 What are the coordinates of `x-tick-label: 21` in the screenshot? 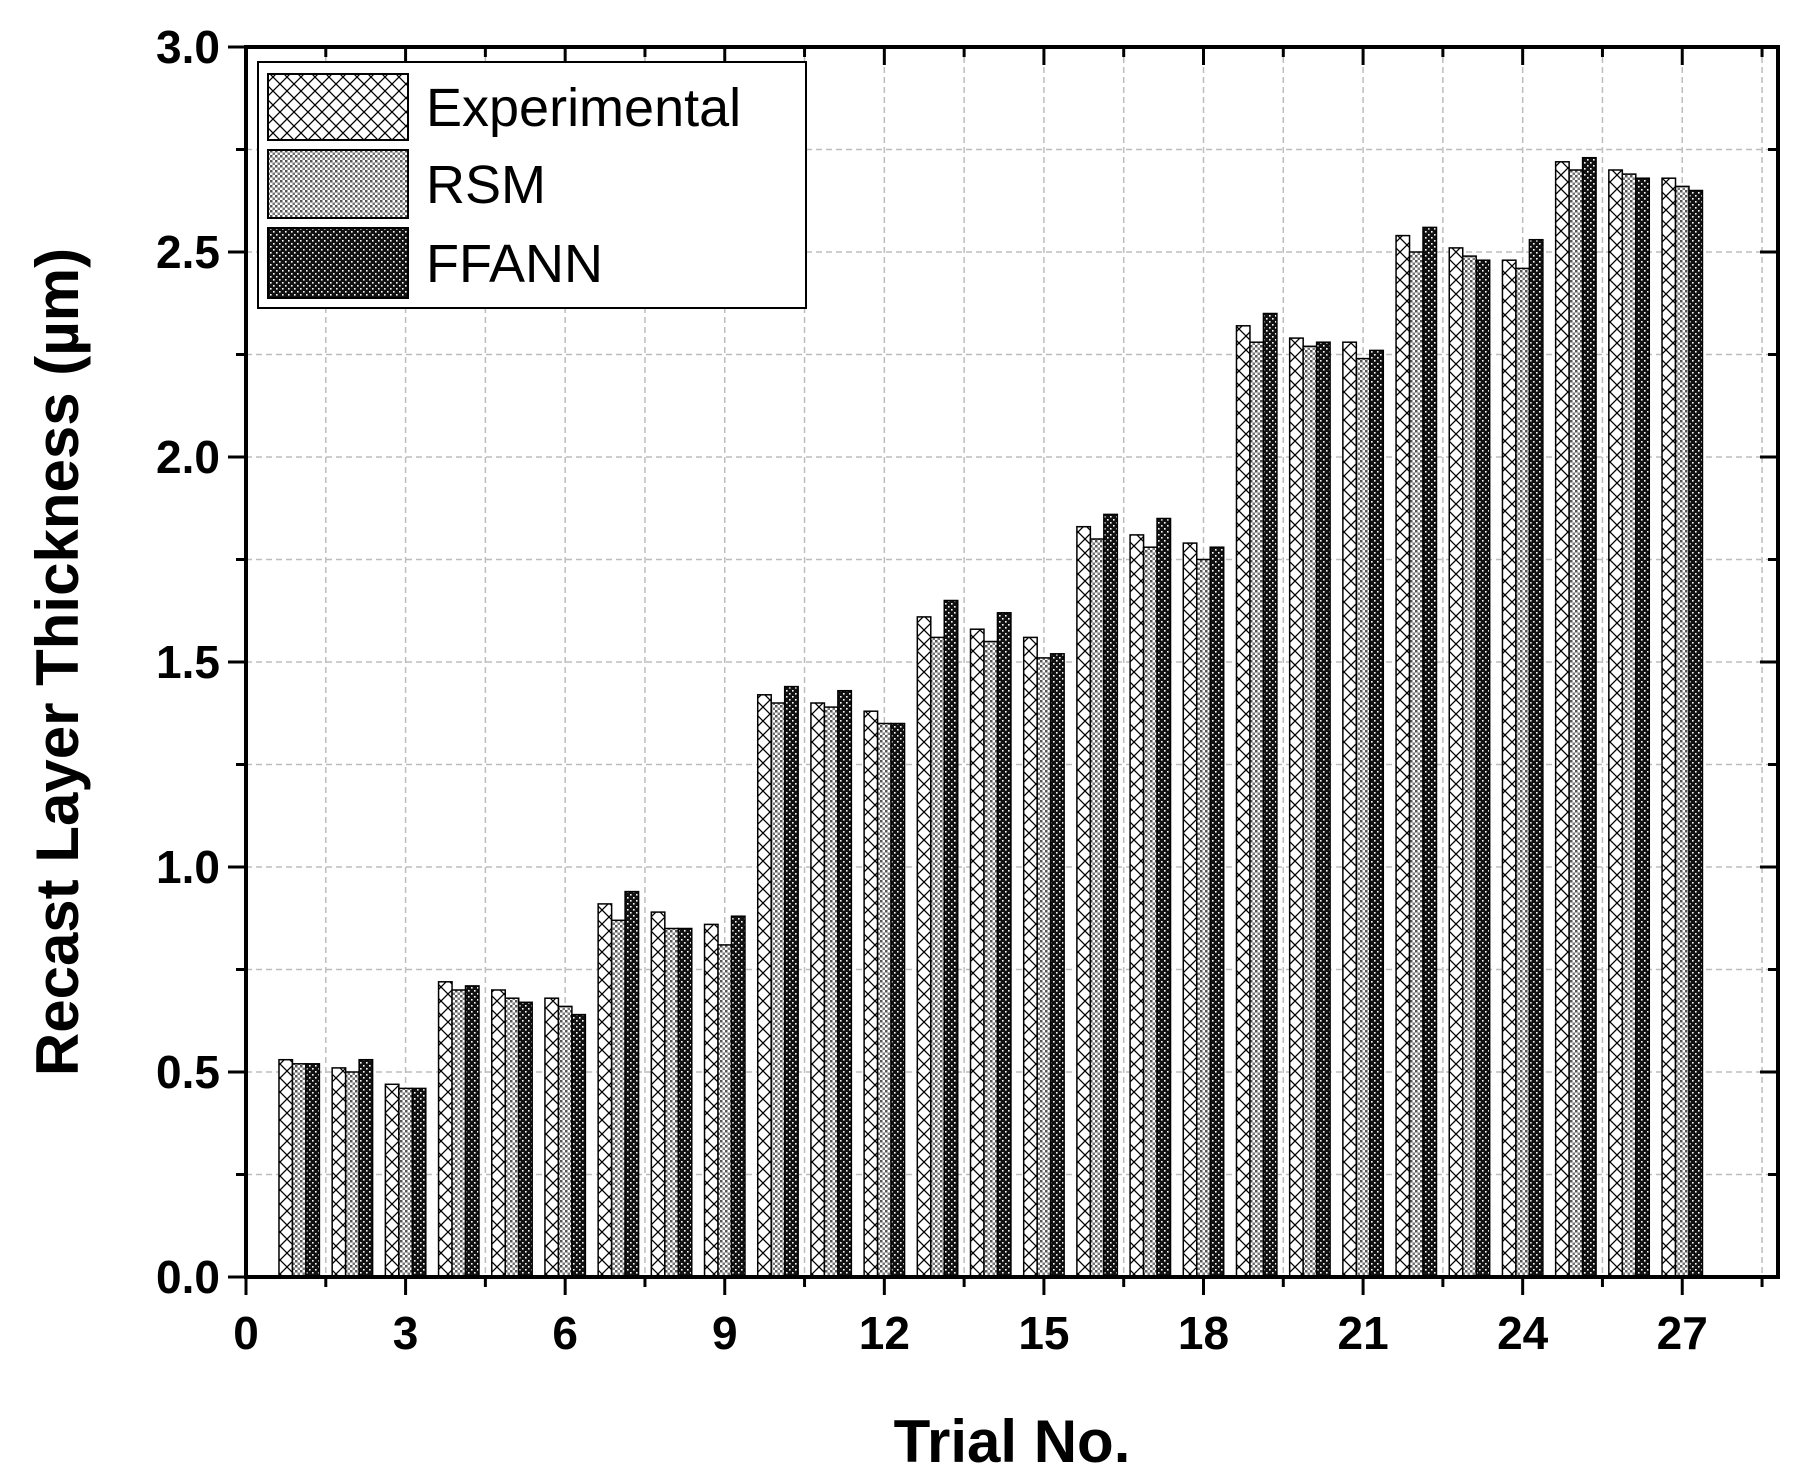 It's located at (1362, 1333).